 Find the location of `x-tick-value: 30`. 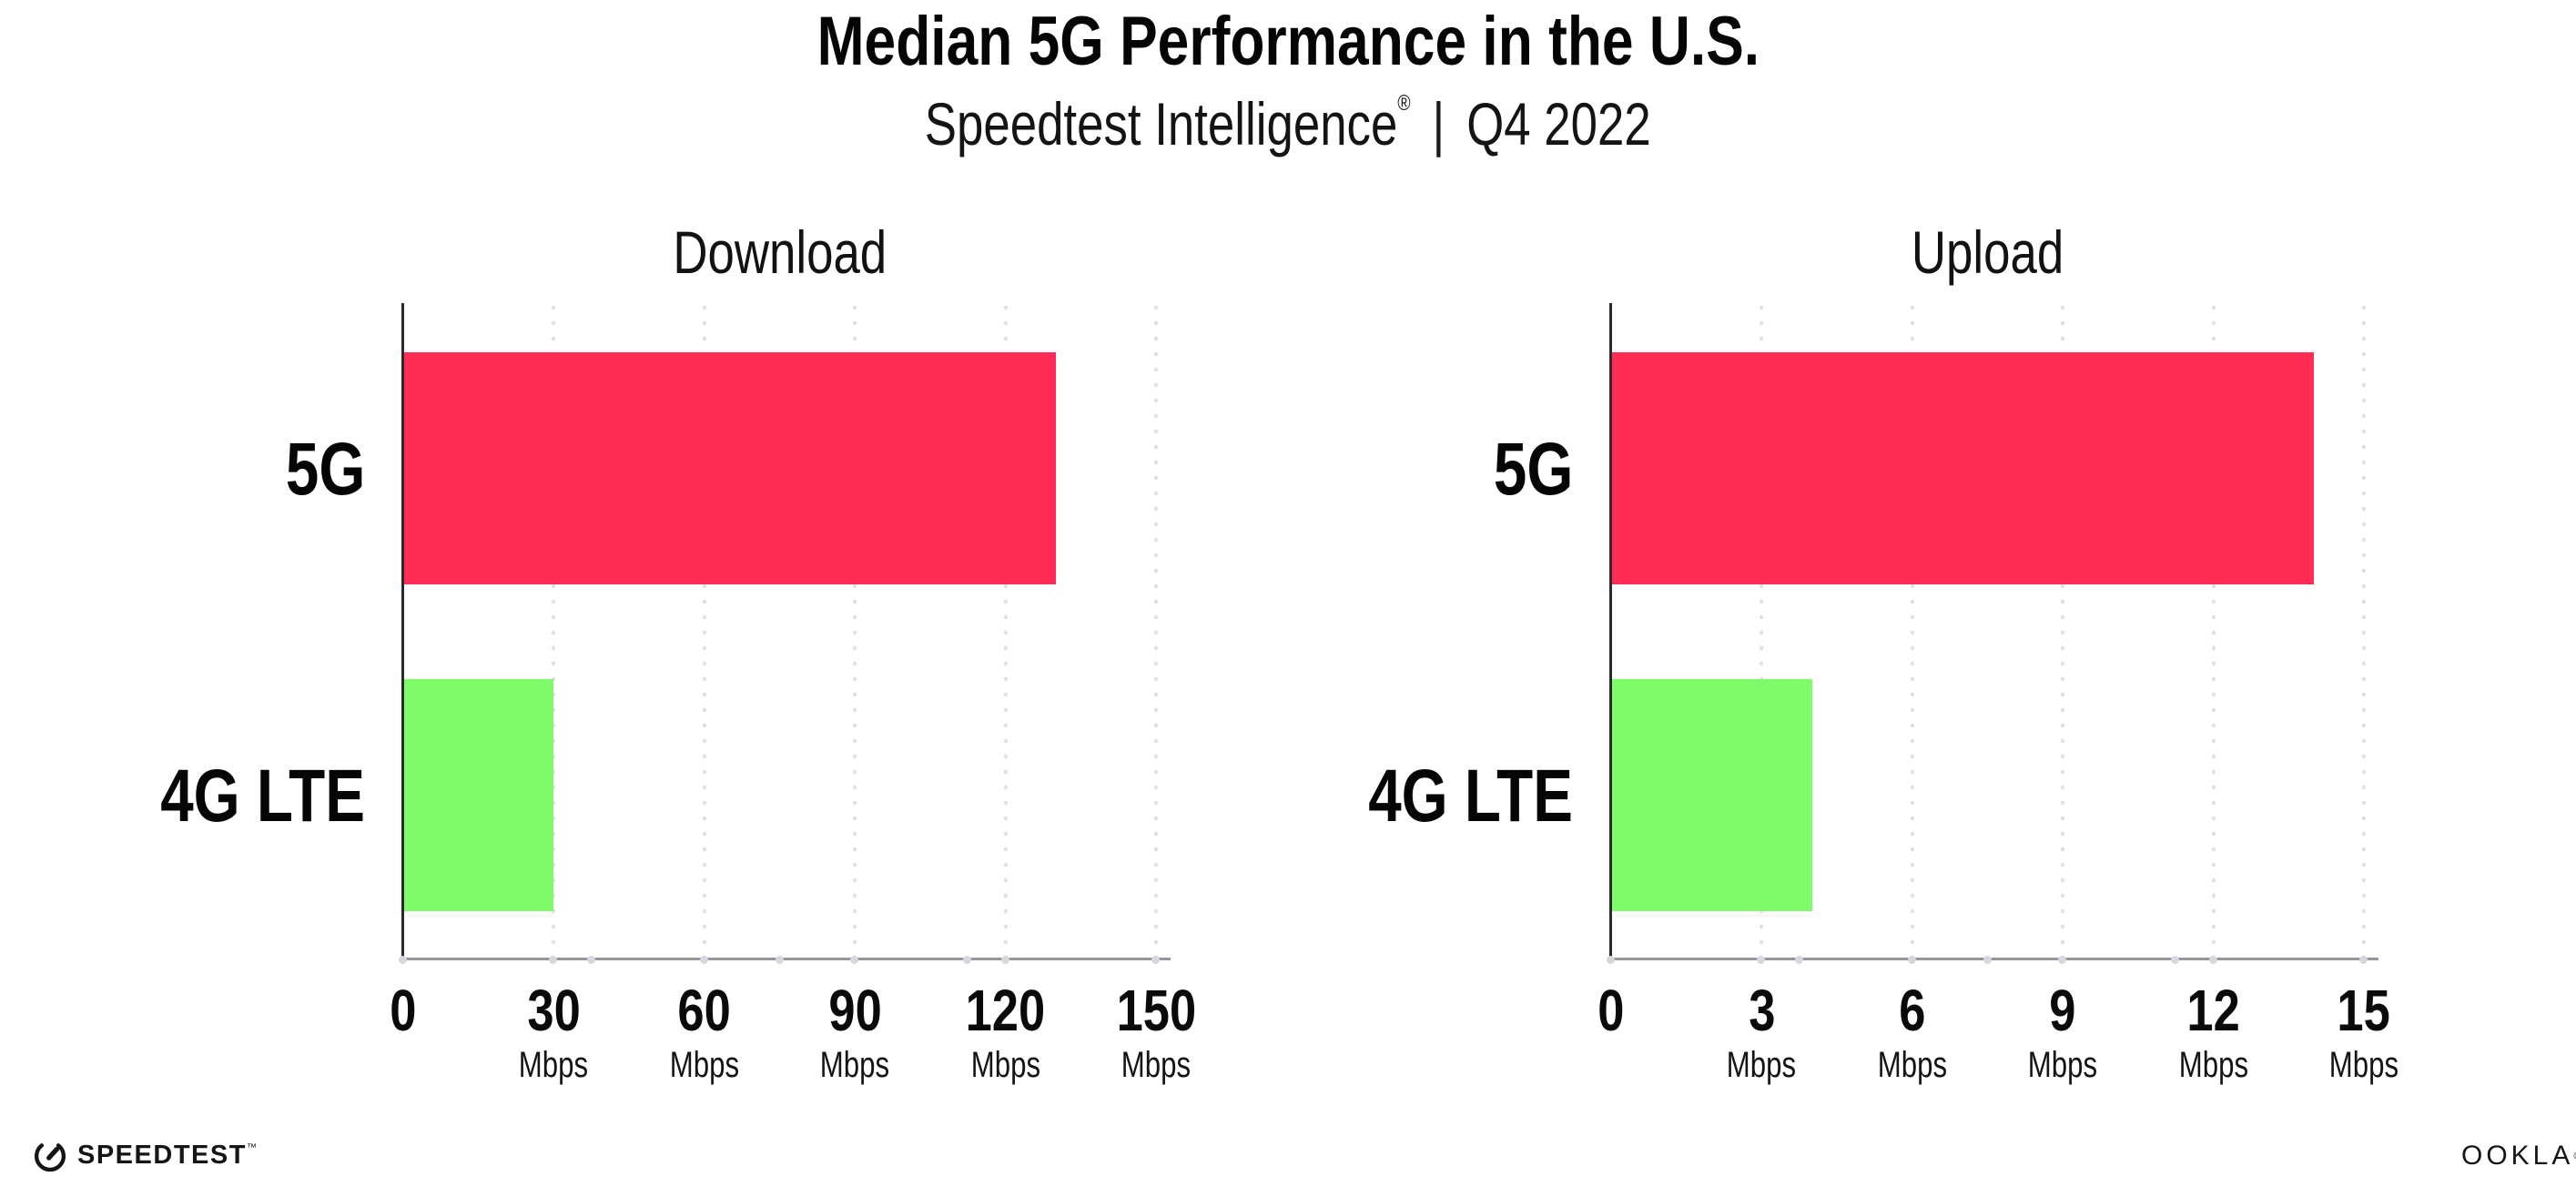

x-tick-value: 30 is located at coordinates (554, 1011).